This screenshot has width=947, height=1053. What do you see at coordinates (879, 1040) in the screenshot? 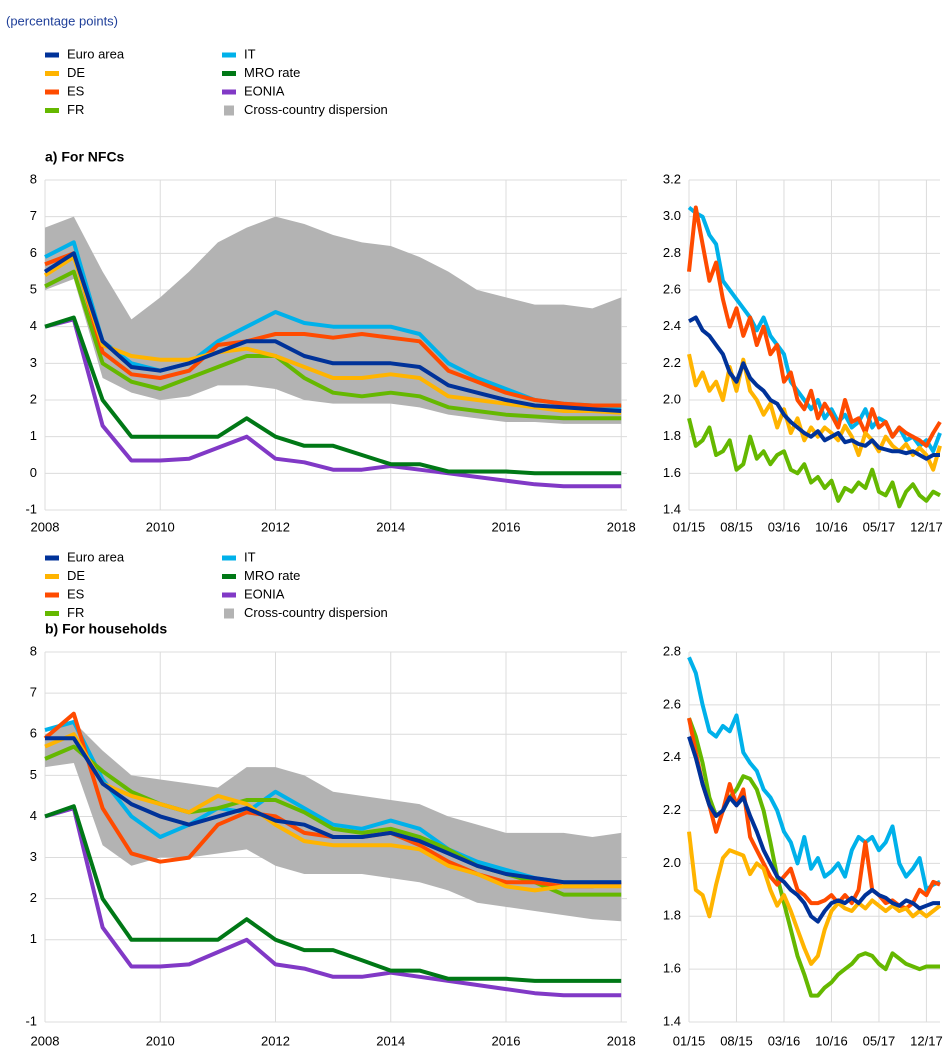
I see `x-tick-label: 05/17` at bounding box center [879, 1040].